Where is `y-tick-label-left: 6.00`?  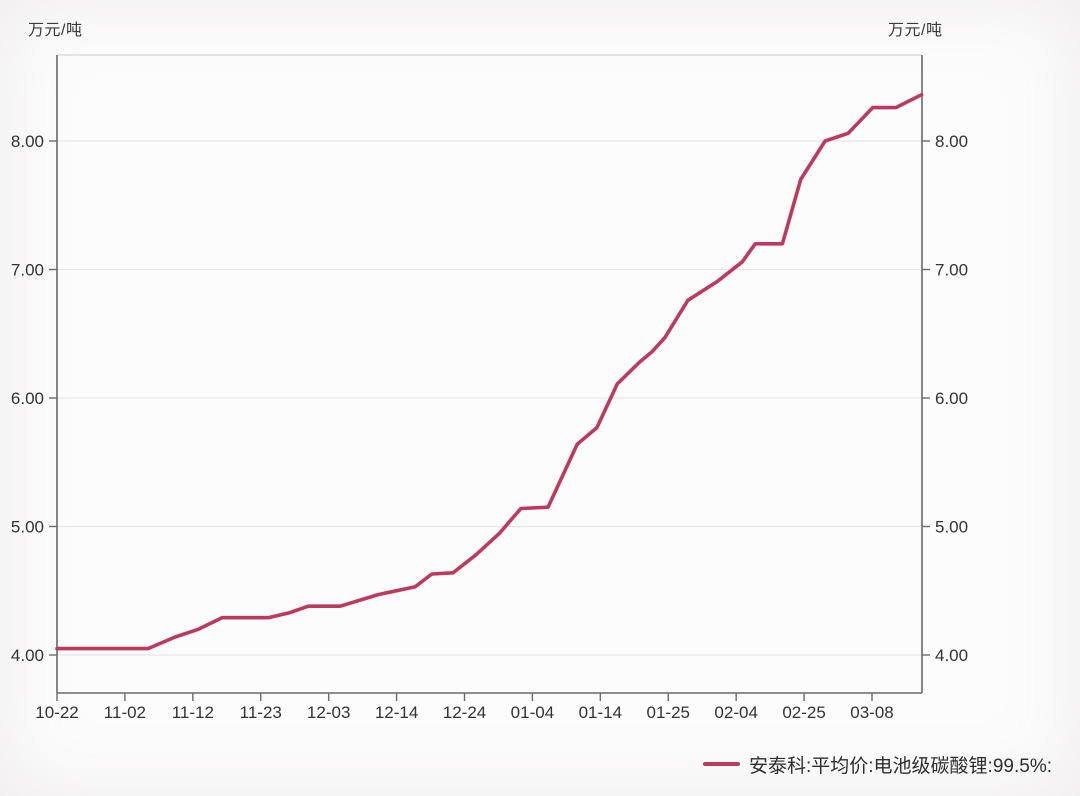
y-tick-label-left: 6.00 is located at coordinates (27, 398).